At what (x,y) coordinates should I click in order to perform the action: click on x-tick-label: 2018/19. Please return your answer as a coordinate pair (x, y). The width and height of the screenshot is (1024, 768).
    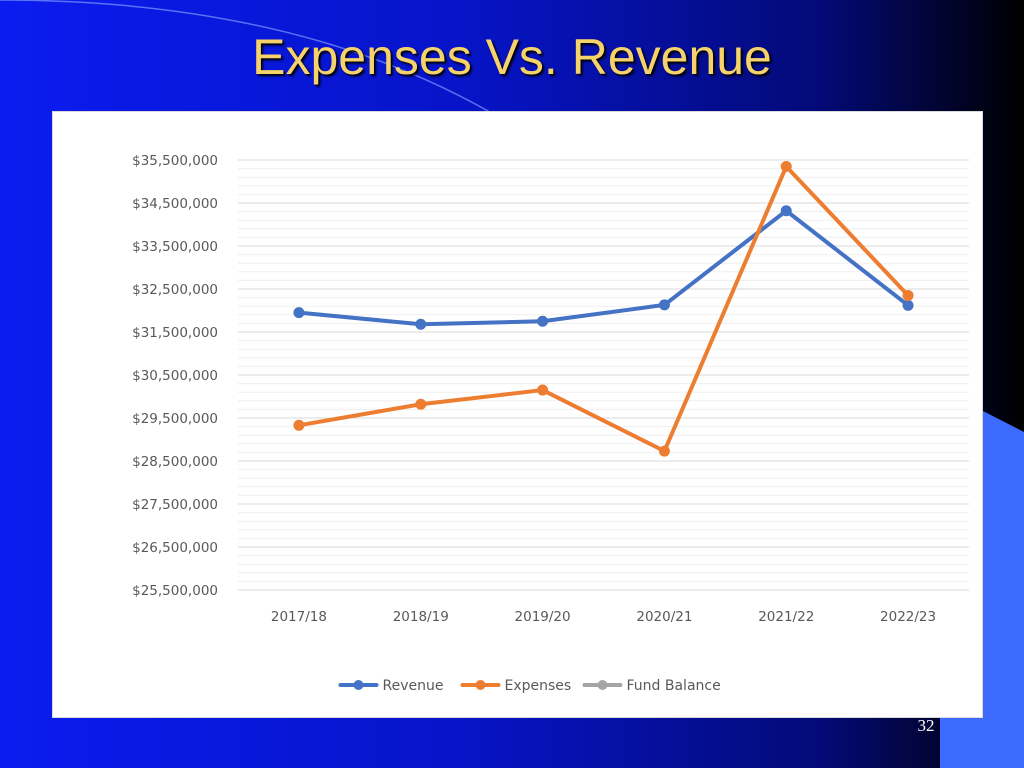
    Looking at the image, I should click on (421, 617).